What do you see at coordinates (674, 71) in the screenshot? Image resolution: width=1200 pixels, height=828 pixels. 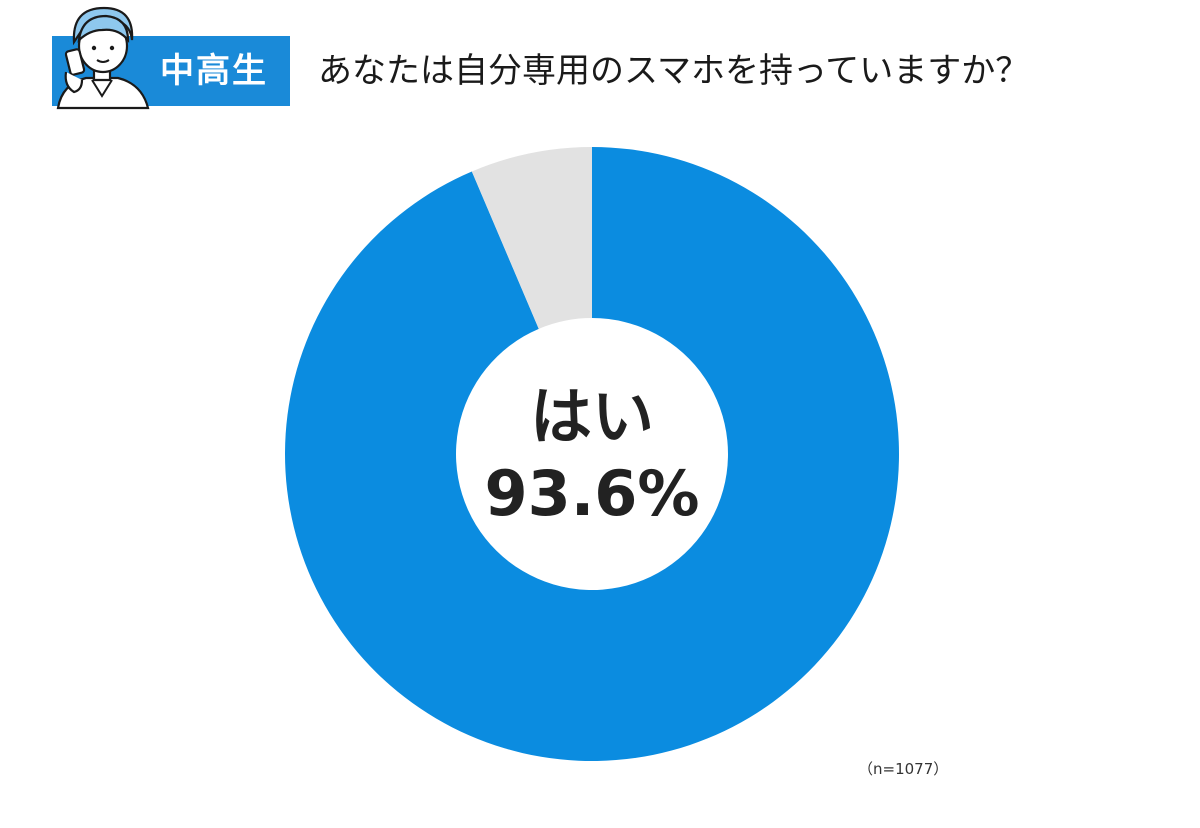 I see `question-title: あなたは自分専用のスマホを持っていますか？` at bounding box center [674, 71].